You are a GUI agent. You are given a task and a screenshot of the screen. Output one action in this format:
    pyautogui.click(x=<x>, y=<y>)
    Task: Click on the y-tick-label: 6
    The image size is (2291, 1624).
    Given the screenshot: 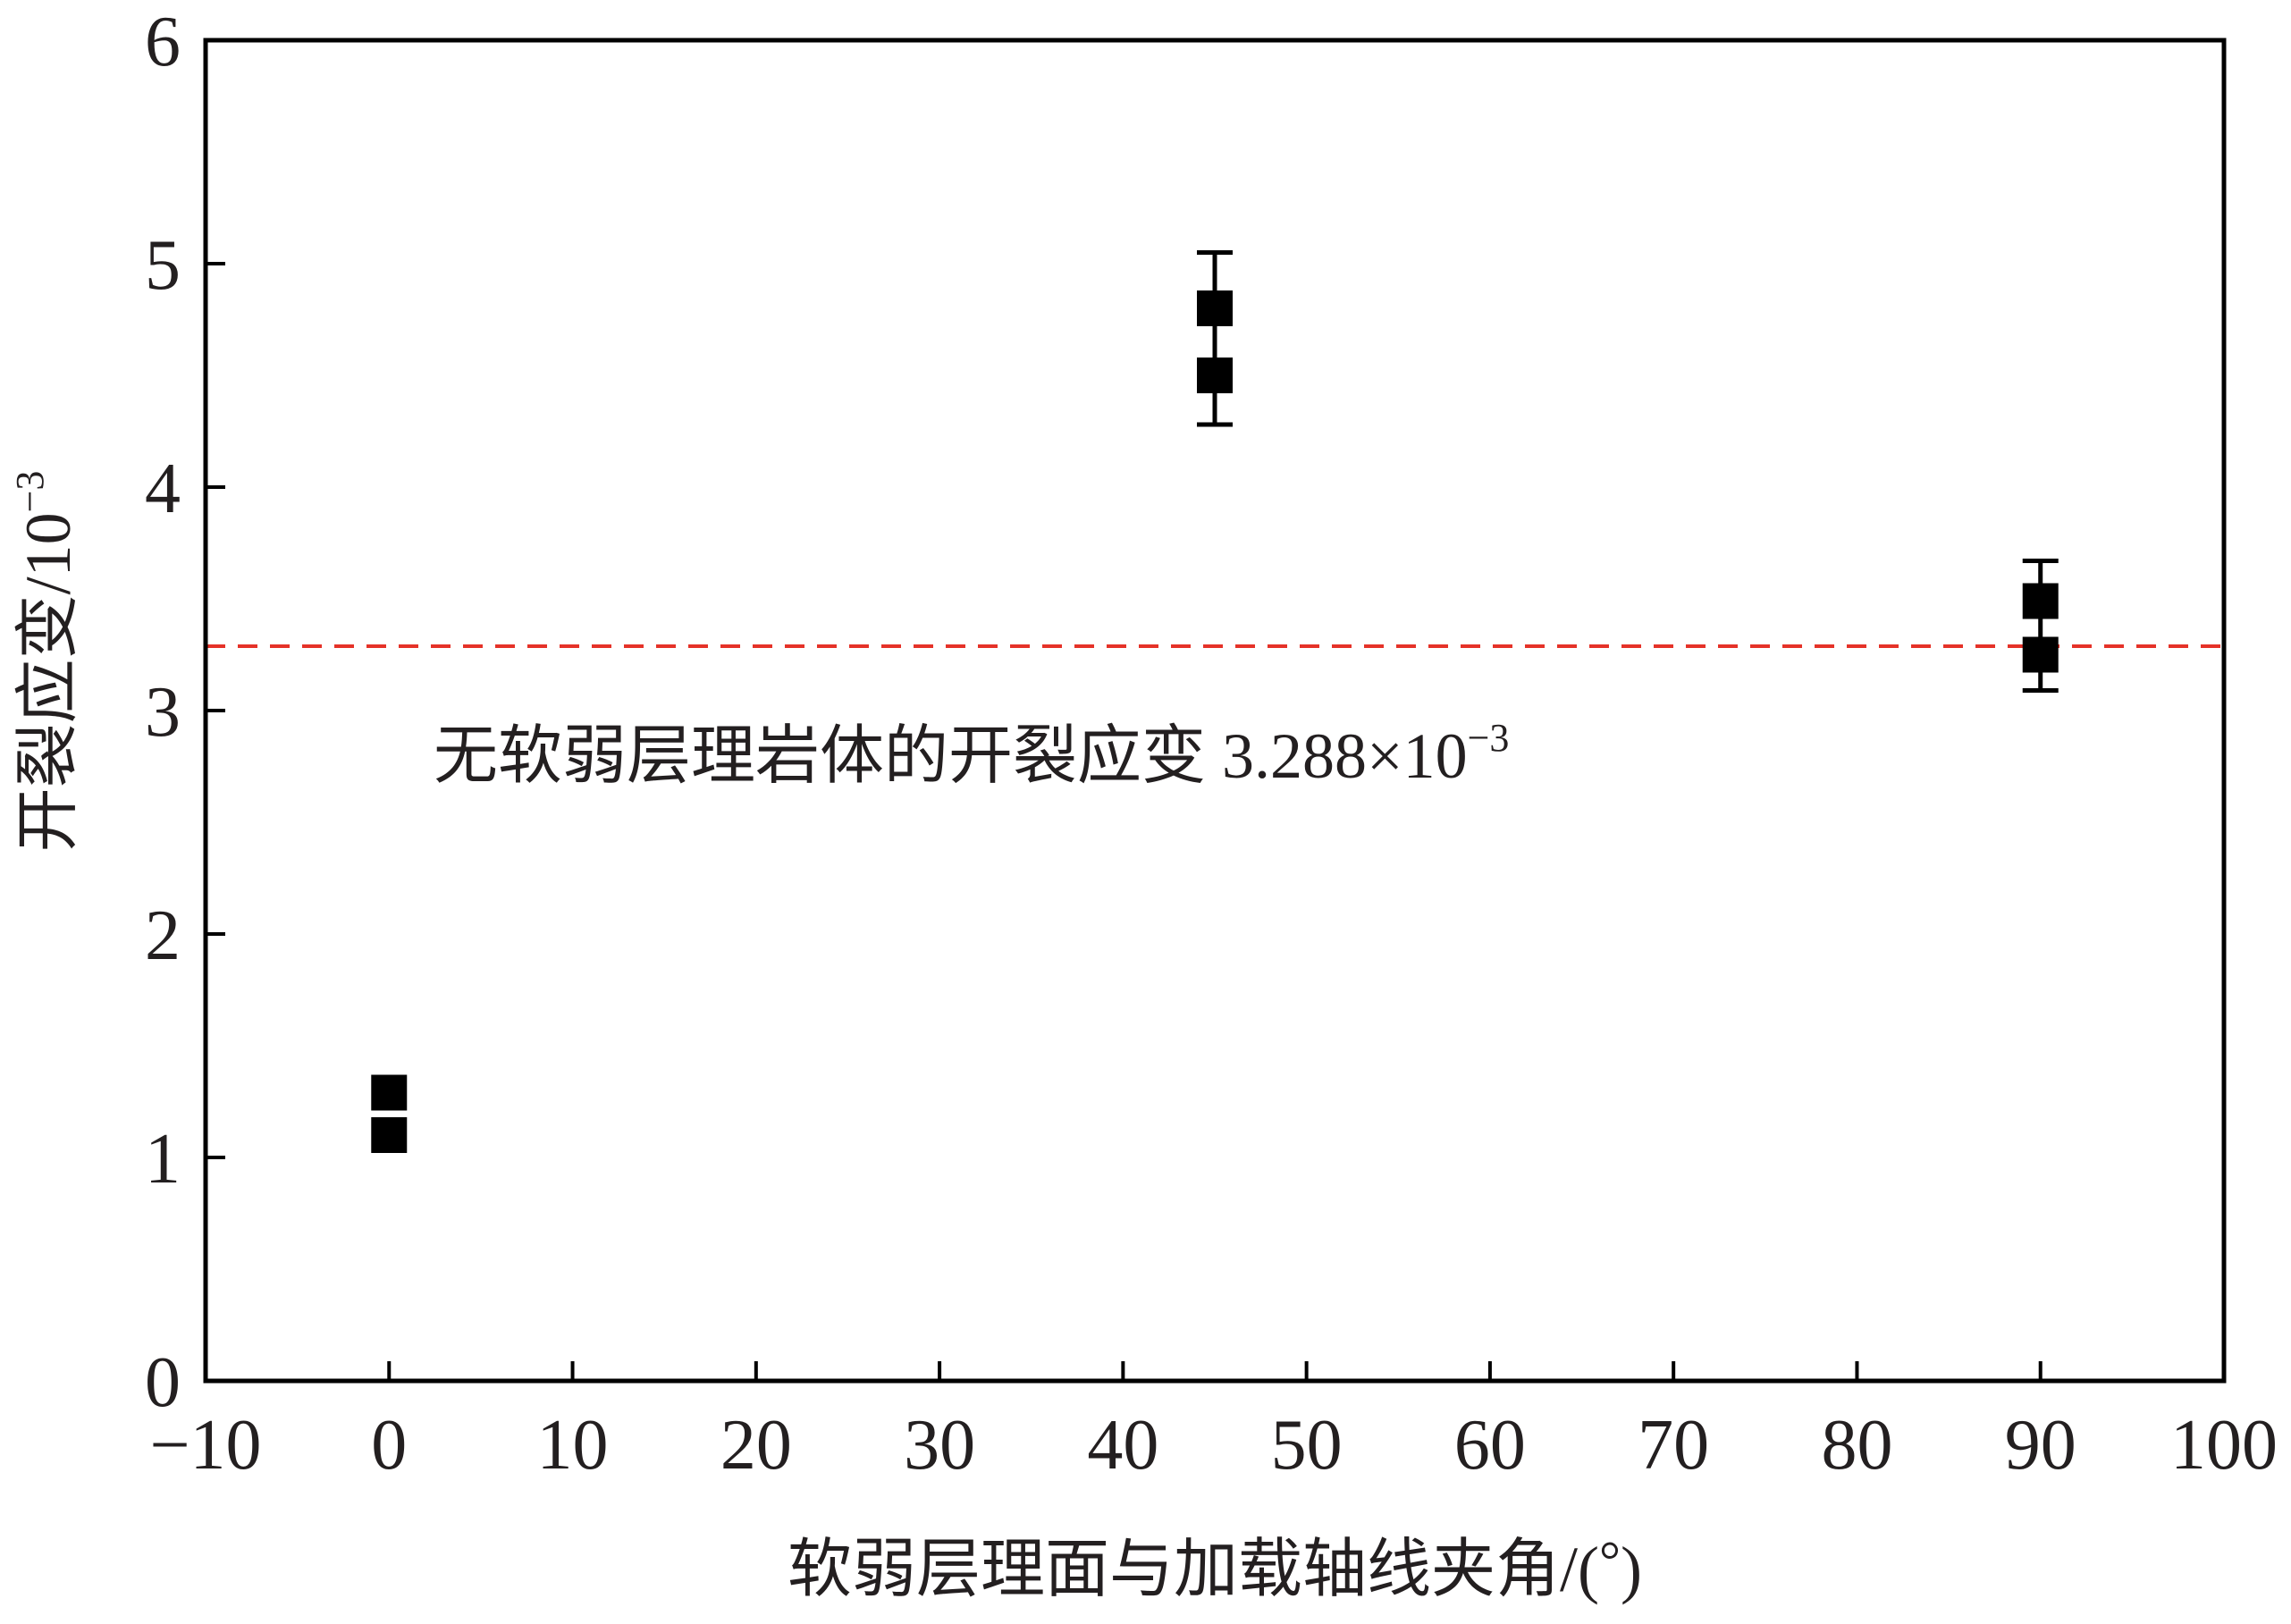 What is the action you would take?
    pyautogui.click(x=163, y=42)
    